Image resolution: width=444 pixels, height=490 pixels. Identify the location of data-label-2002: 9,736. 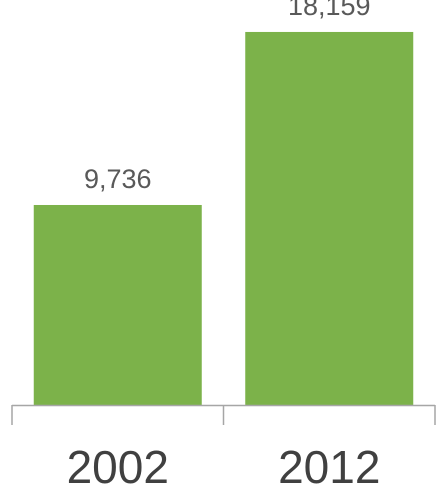
(118, 179).